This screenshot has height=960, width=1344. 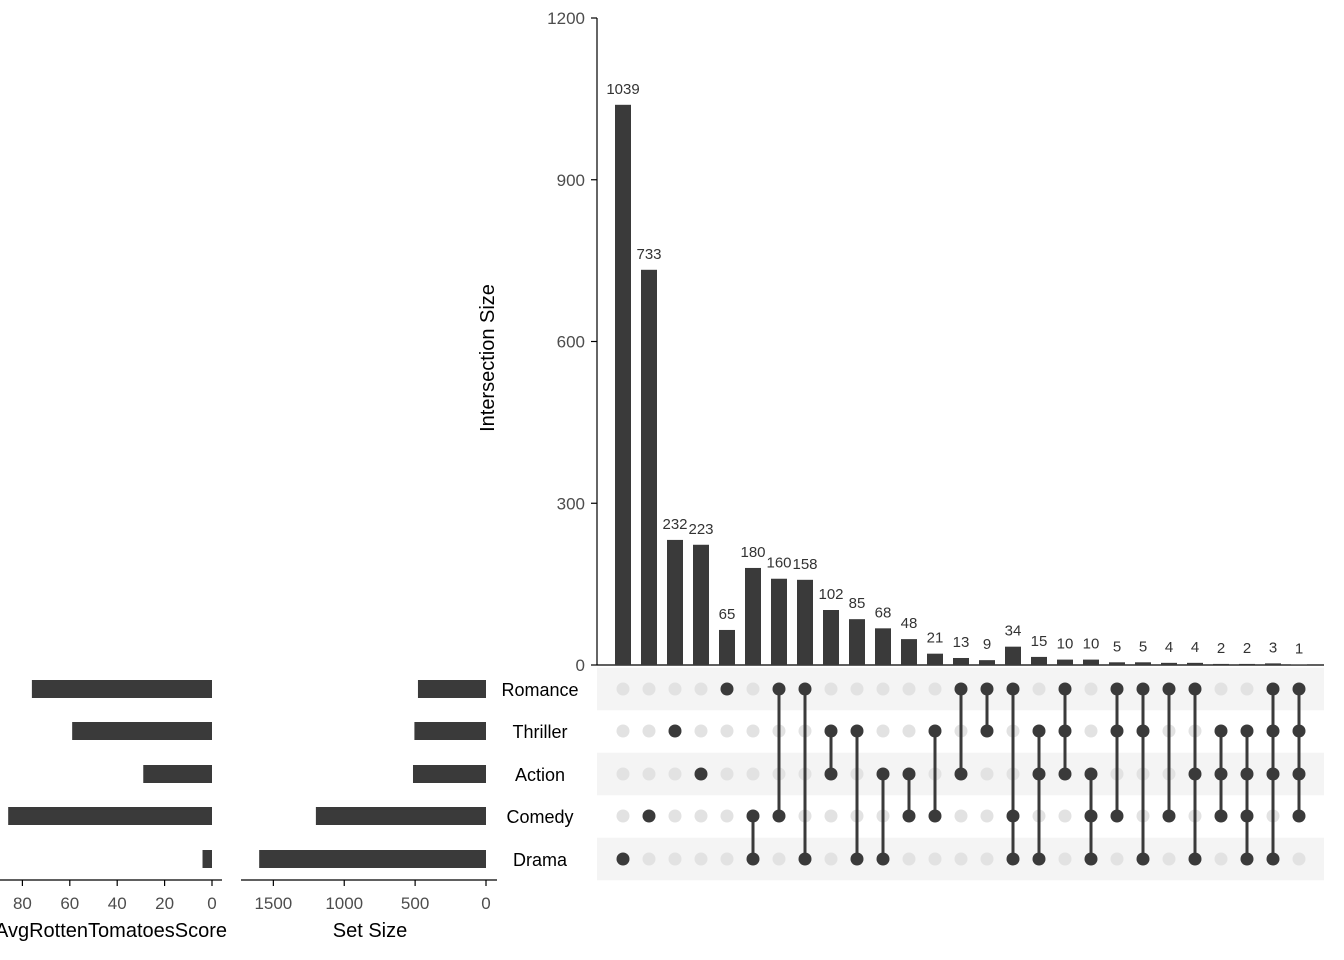 I want to click on attribute-tick-label: 0, so click(x=211, y=903).